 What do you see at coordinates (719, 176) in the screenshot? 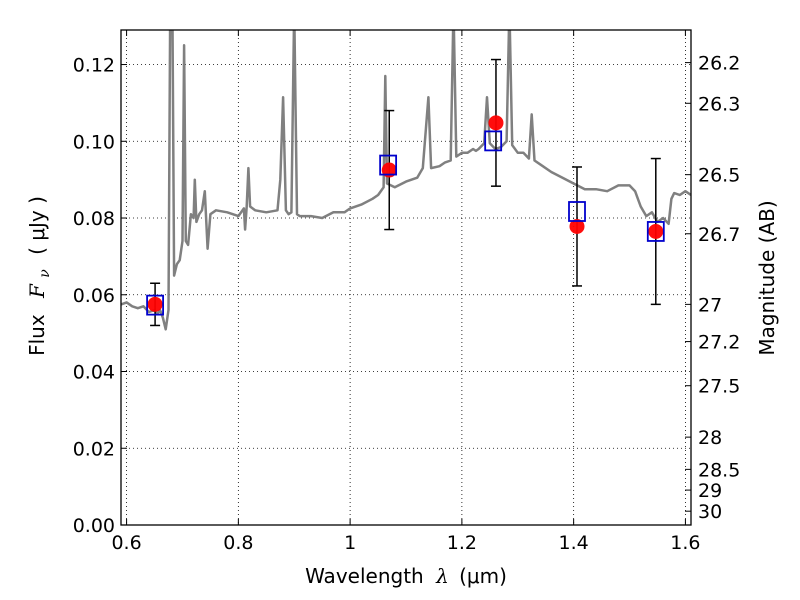
I see `magnitude-tick-label: 26.5` at bounding box center [719, 176].